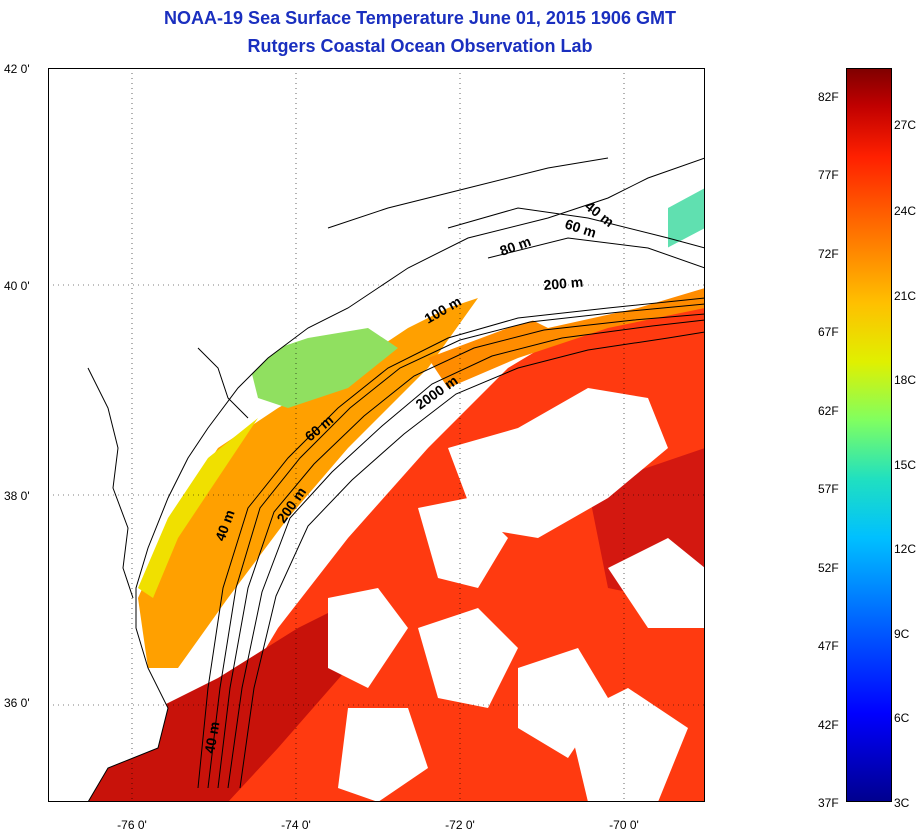 This screenshot has width=920, height=832. Describe the element at coordinates (515, 246) in the screenshot. I see `isobath-label: 80 m` at that location.